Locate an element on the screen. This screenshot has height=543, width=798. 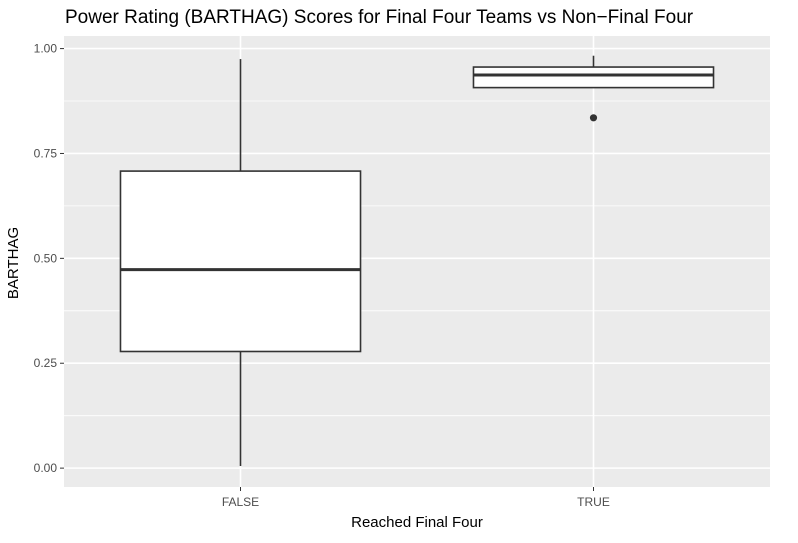
y-tick-label: 0.25 is located at coordinates (46, 363).